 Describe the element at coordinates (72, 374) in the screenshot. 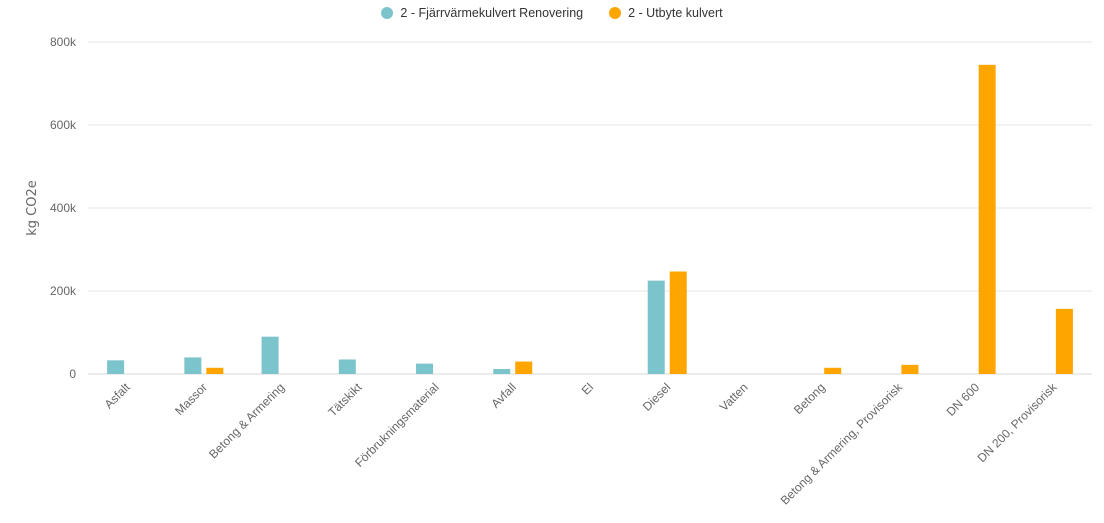

I see `y-tick-label: 0` at that location.